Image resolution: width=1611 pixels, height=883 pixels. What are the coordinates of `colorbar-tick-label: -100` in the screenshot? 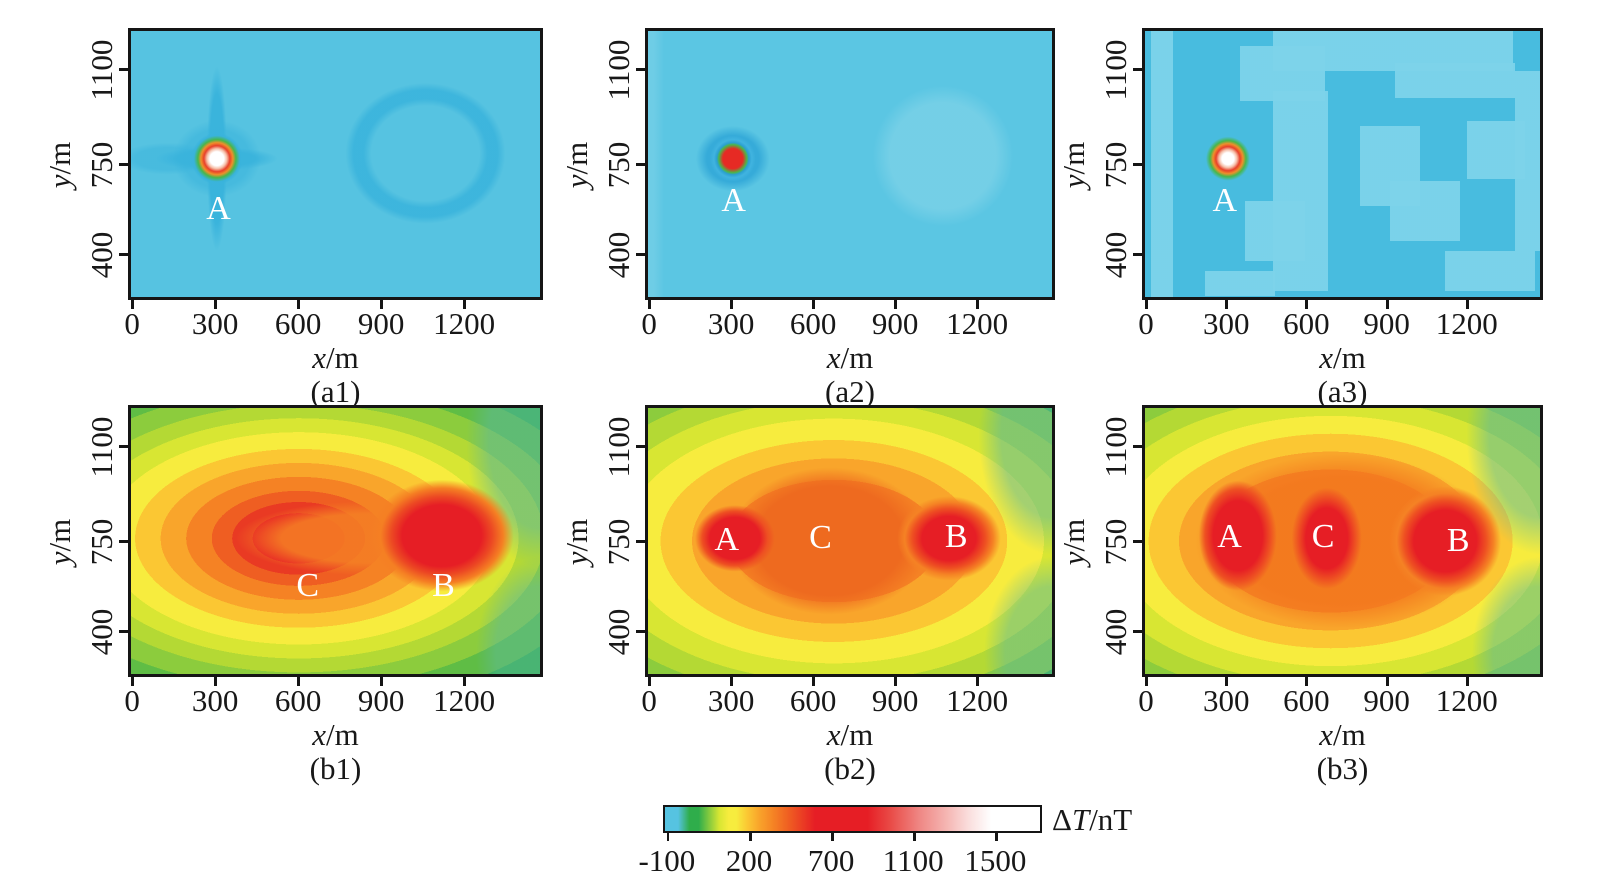 It's located at (667, 860).